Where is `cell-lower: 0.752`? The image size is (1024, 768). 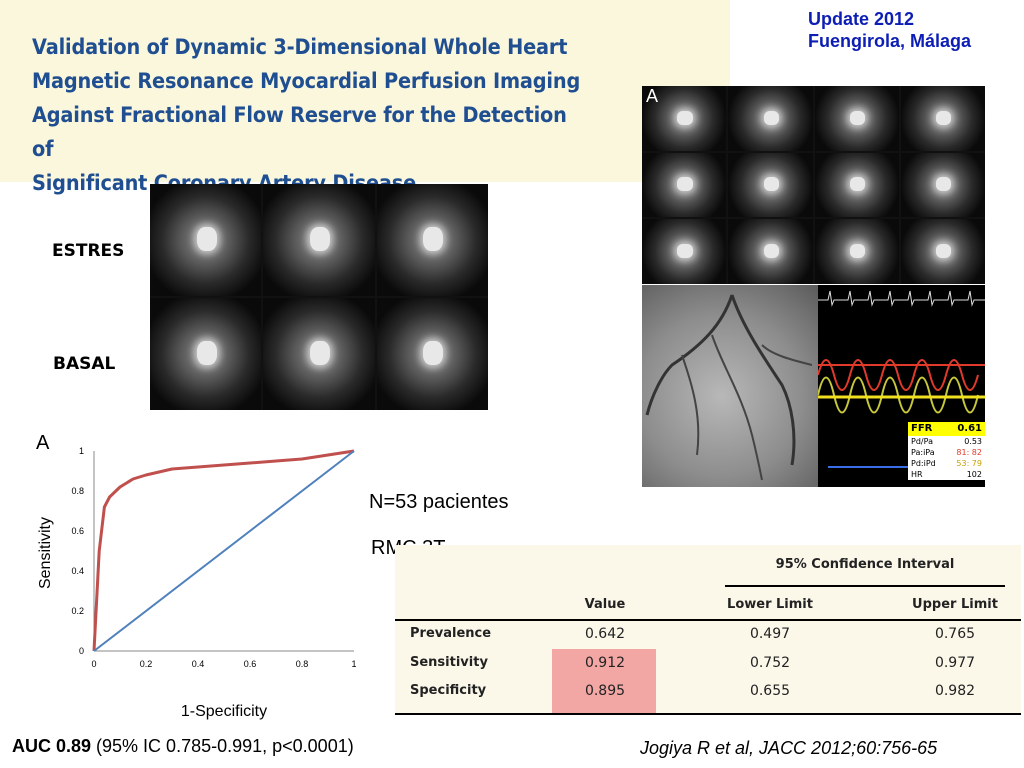 cell-lower: 0.752 is located at coordinates (770, 663).